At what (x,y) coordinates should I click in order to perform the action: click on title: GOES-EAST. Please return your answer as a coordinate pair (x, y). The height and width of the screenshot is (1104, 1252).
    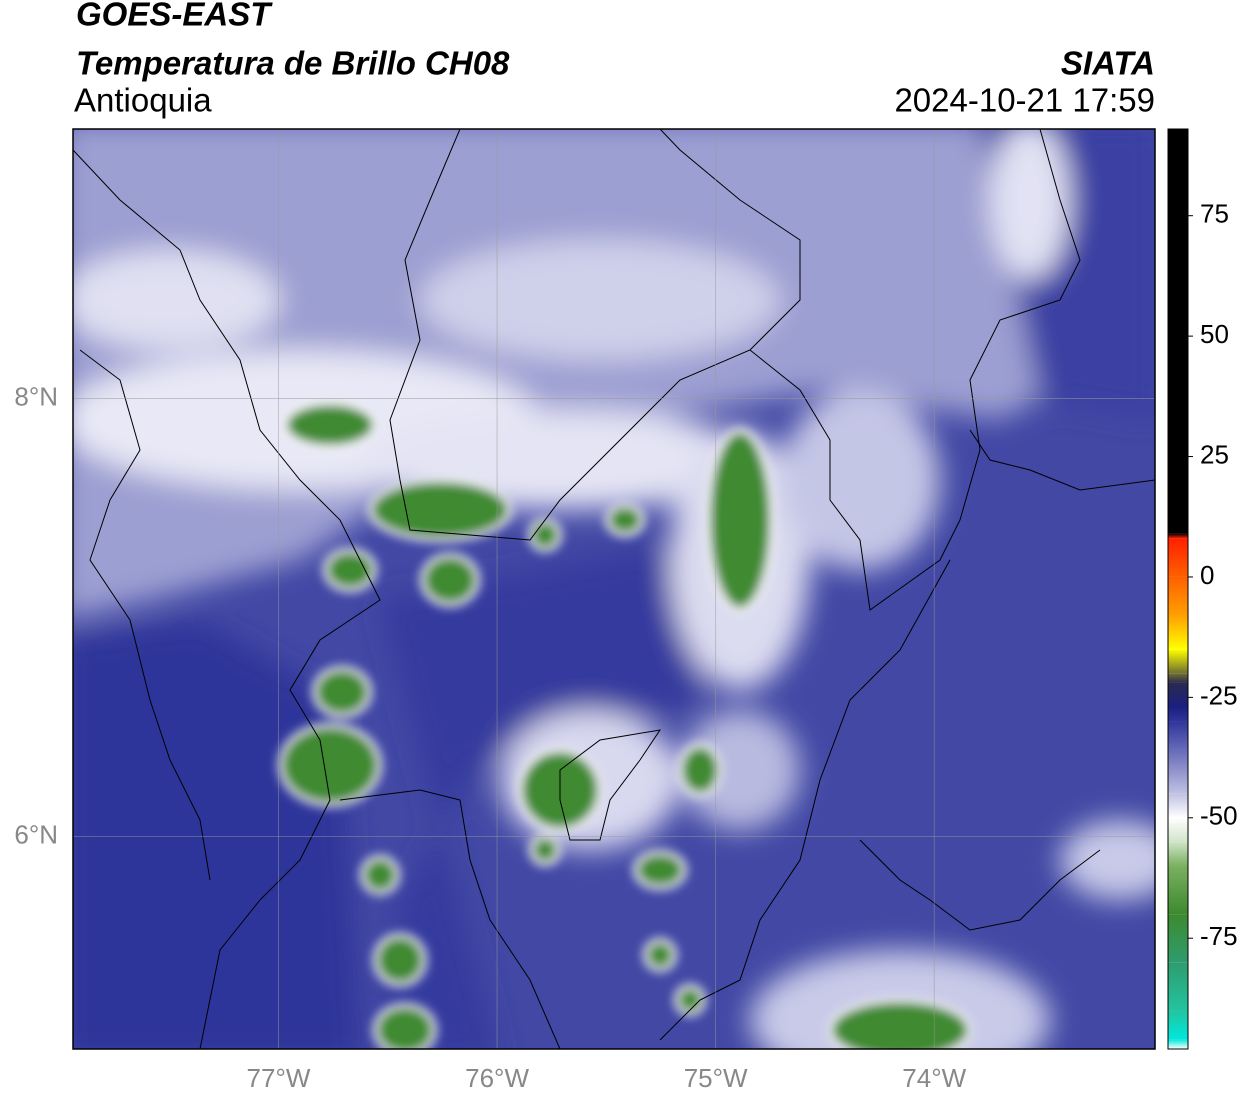
    Looking at the image, I should click on (174, 16).